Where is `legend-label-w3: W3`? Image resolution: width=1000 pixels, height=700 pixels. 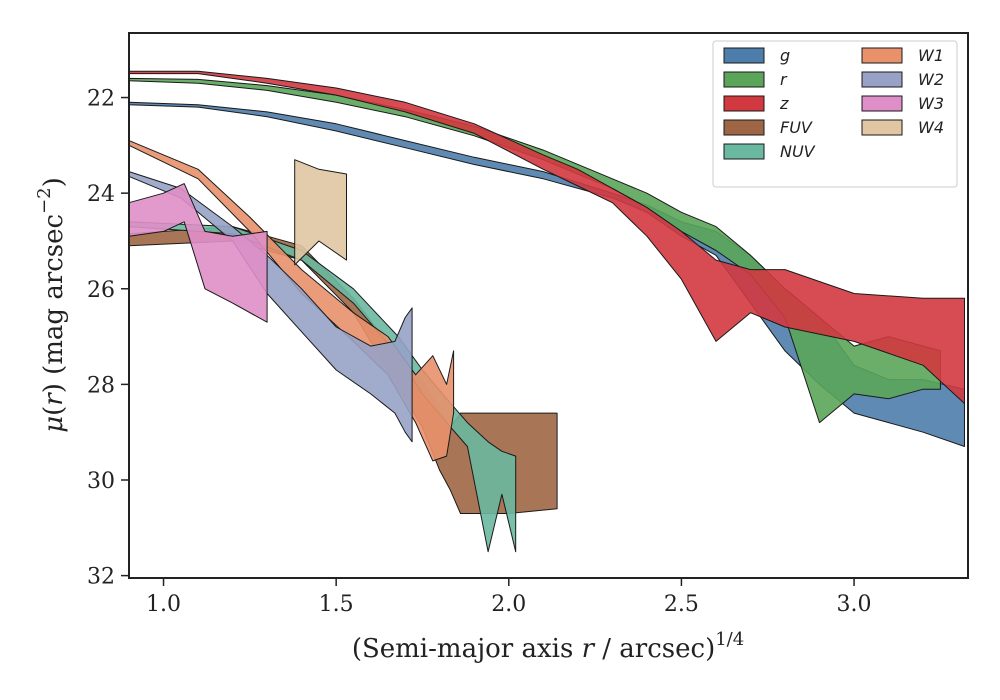 legend-label-w3: W3 is located at coordinates (931, 103).